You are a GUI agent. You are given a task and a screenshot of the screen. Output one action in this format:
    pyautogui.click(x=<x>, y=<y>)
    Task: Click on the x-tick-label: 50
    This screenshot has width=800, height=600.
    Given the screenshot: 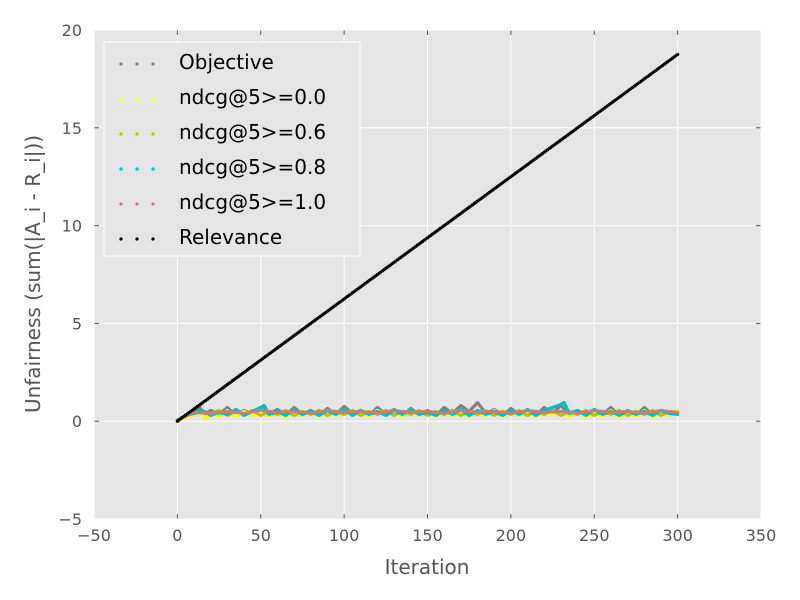 What is the action you would take?
    pyautogui.click(x=261, y=535)
    